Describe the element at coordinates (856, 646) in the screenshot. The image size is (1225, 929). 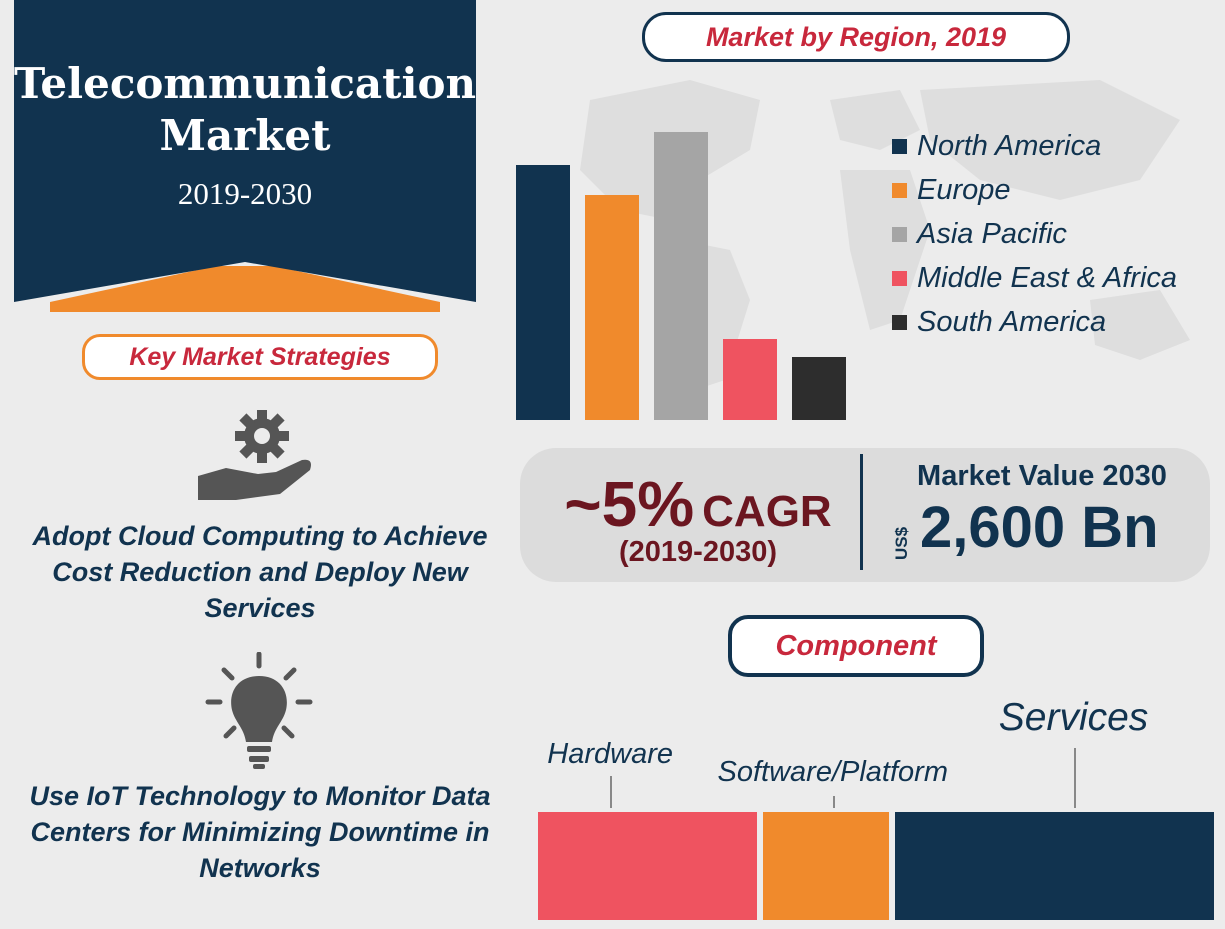
I see `component-section-label: Component` at that location.